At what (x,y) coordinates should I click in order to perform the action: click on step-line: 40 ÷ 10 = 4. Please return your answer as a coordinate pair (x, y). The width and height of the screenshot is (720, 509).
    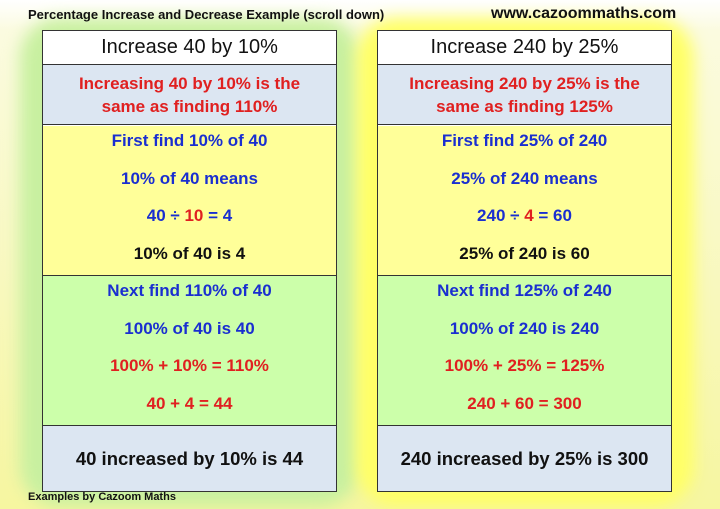
    Looking at the image, I should click on (189, 216).